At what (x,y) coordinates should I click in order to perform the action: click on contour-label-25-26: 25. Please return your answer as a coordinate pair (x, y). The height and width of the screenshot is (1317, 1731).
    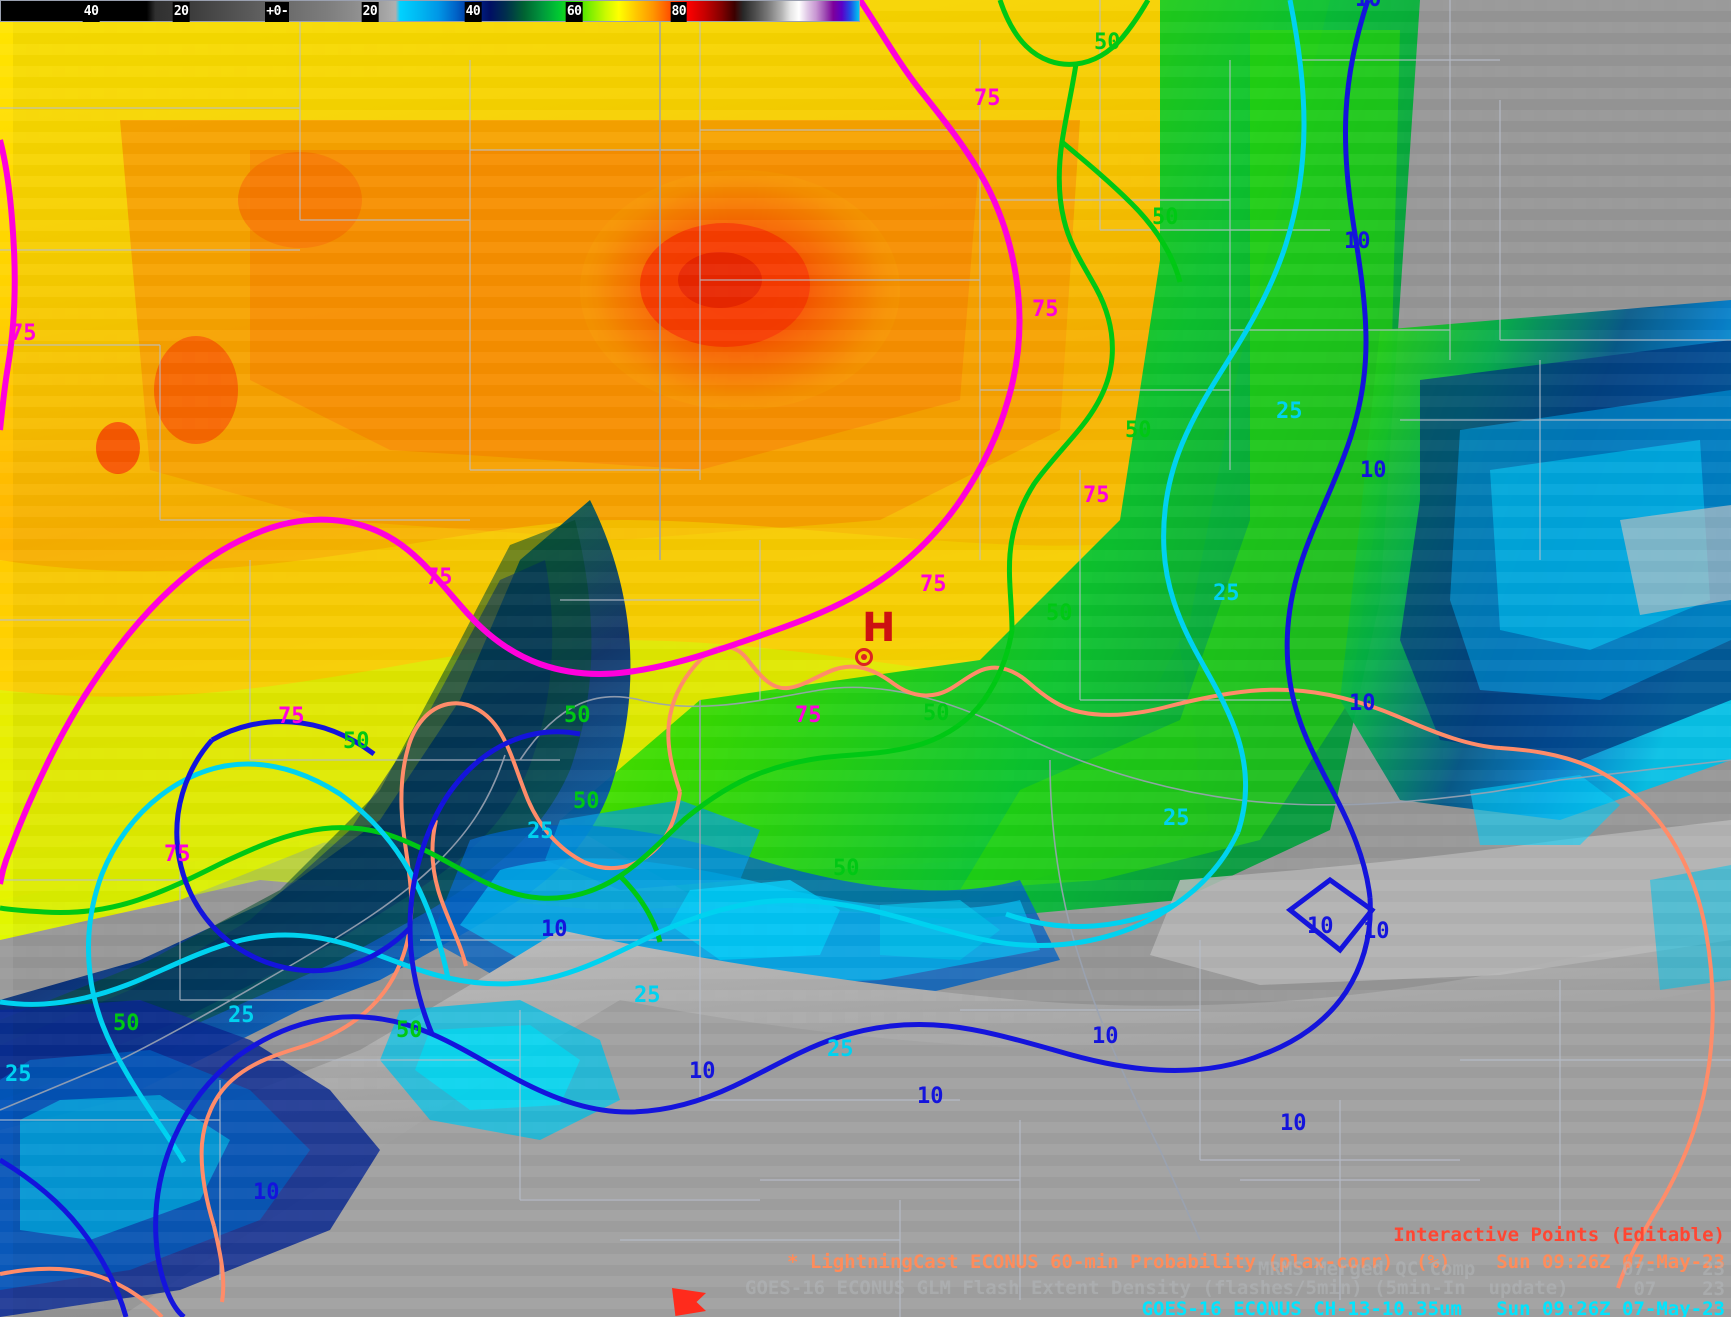
    Looking at the image, I should click on (241, 1015).